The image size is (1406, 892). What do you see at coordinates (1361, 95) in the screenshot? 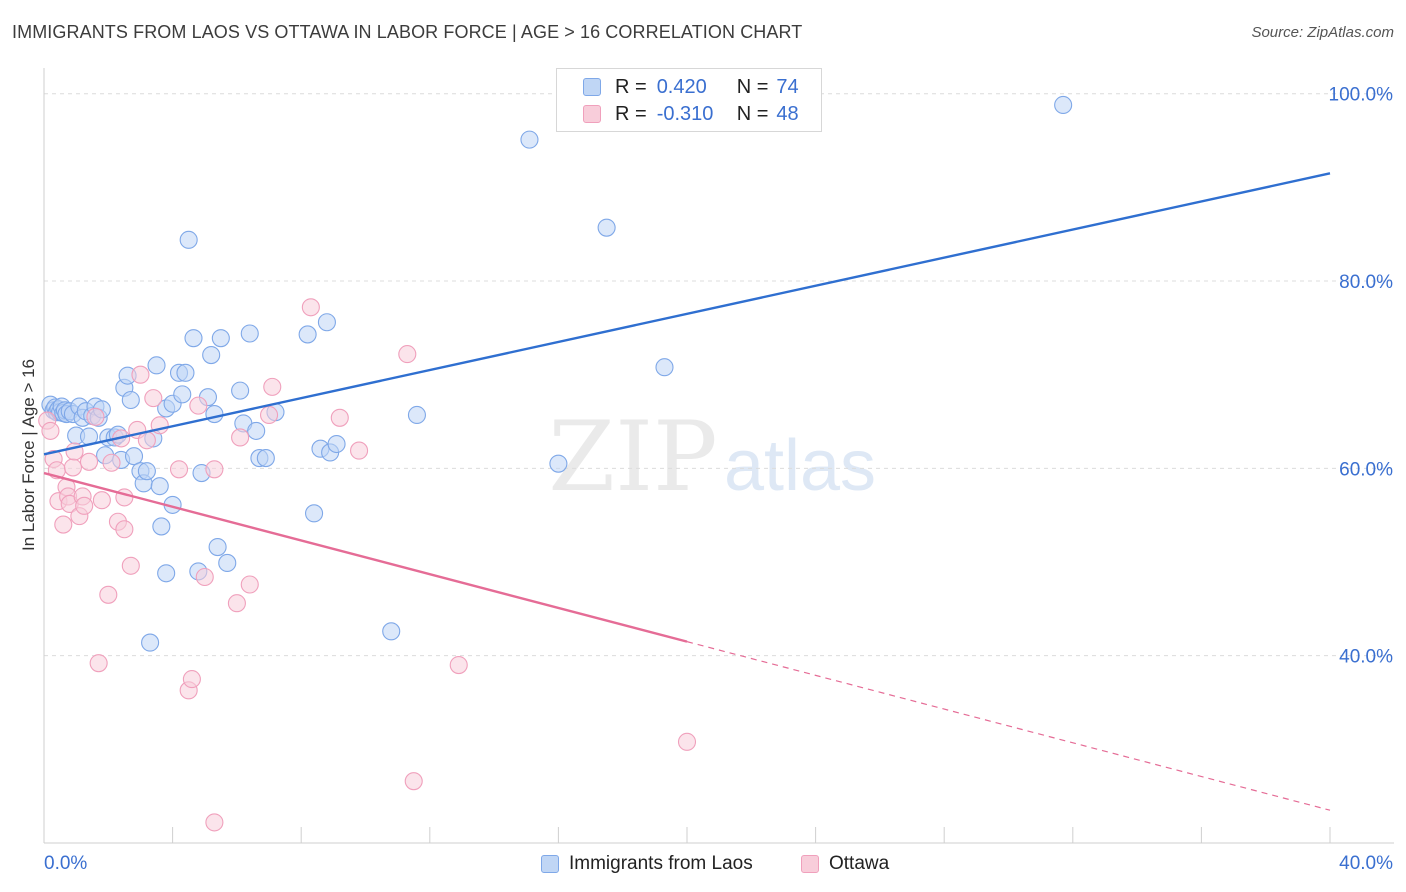
I see `y-tick-label: 100.0%` at bounding box center [1361, 95].